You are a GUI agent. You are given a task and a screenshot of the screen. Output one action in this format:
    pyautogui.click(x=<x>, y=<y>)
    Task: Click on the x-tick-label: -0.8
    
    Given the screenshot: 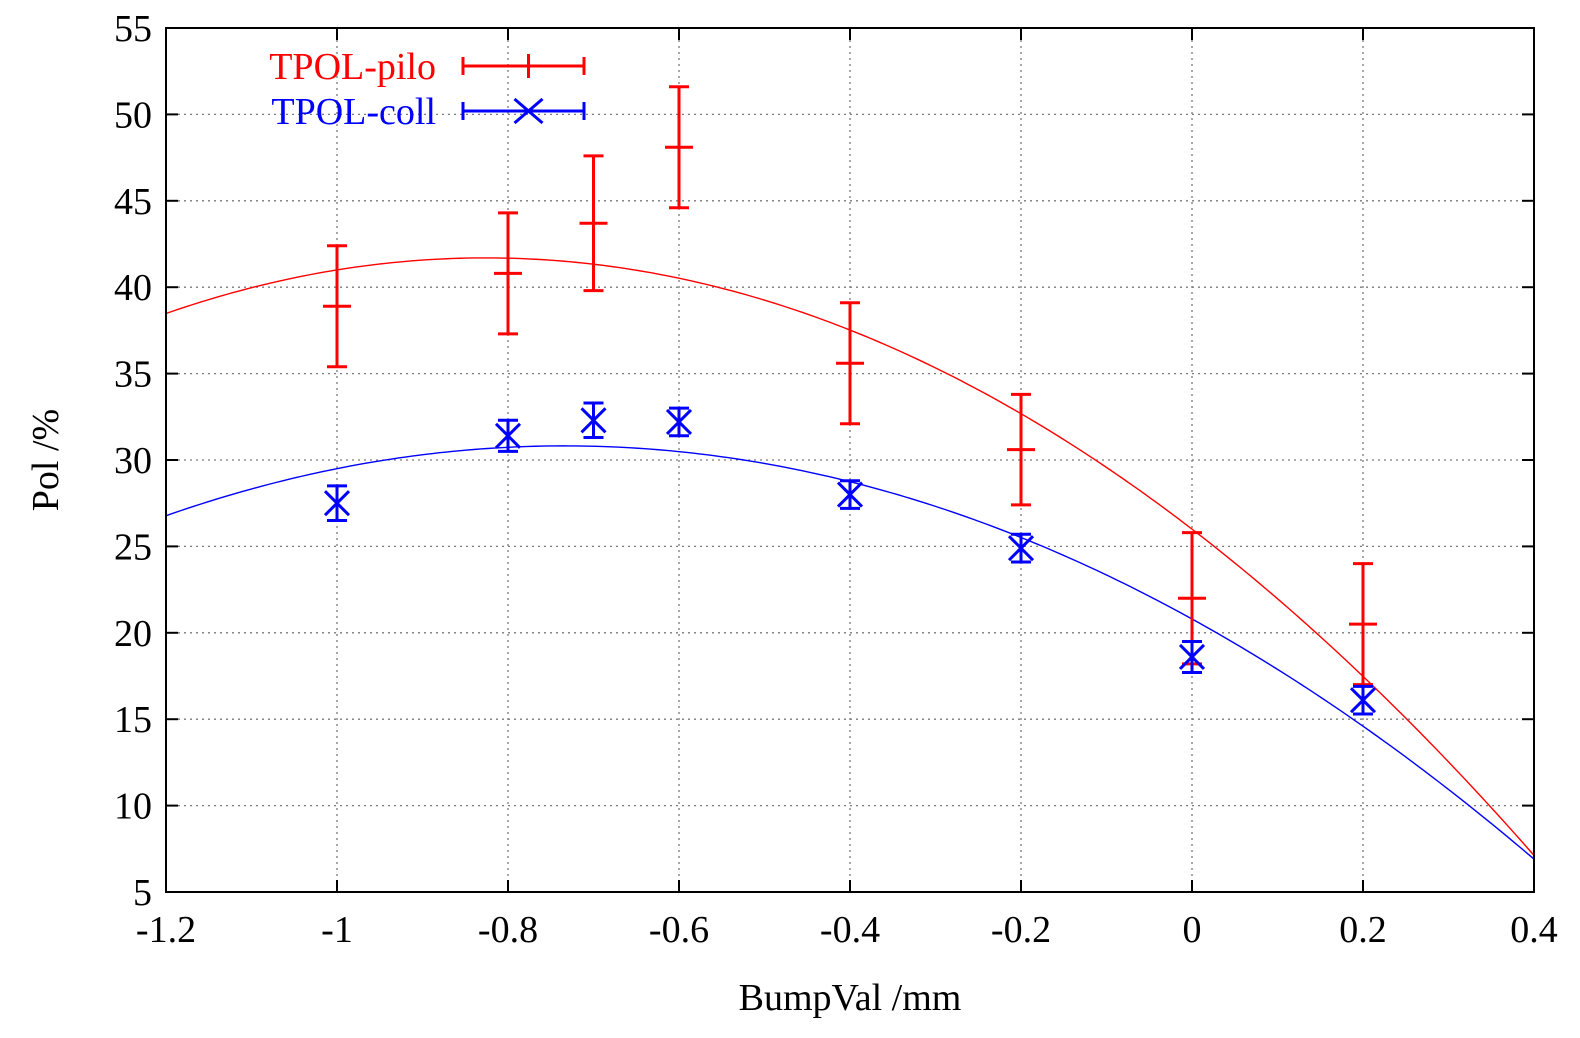 What is the action you would take?
    pyautogui.click(x=508, y=930)
    